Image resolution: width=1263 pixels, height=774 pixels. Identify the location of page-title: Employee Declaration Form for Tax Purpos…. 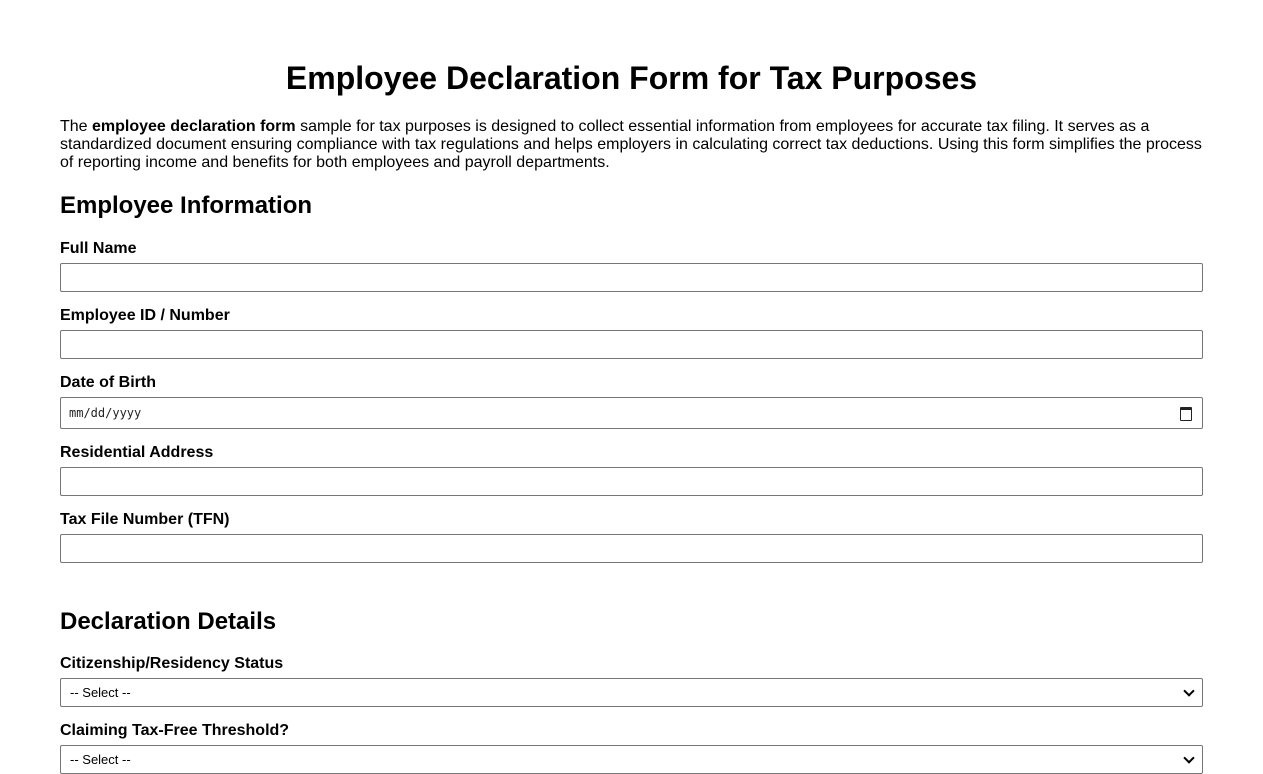
(631, 78).